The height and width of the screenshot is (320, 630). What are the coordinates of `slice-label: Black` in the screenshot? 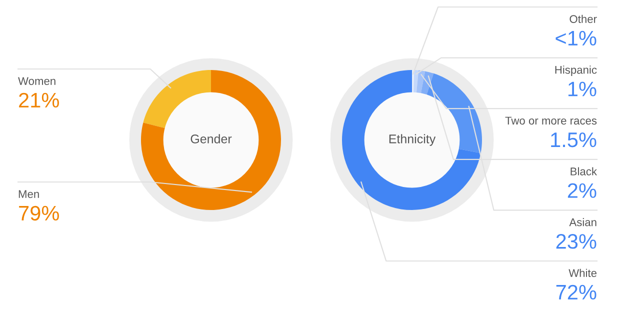 It's located at (584, 171).